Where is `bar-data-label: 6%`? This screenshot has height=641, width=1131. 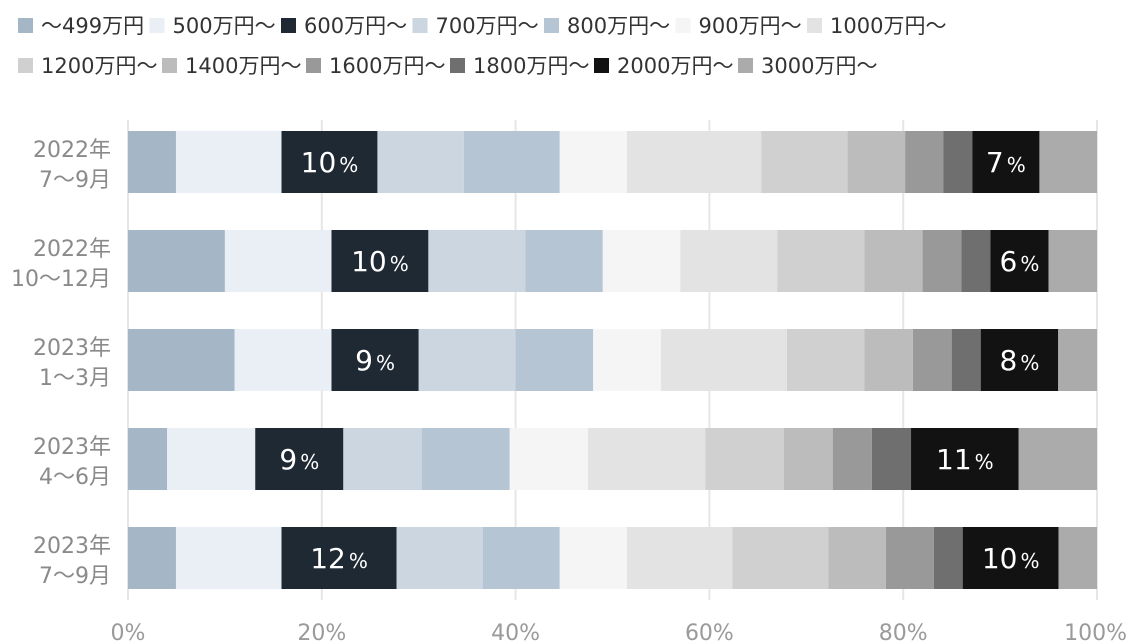 bar-data-label: 6% is located at coordinates (1020, 261).